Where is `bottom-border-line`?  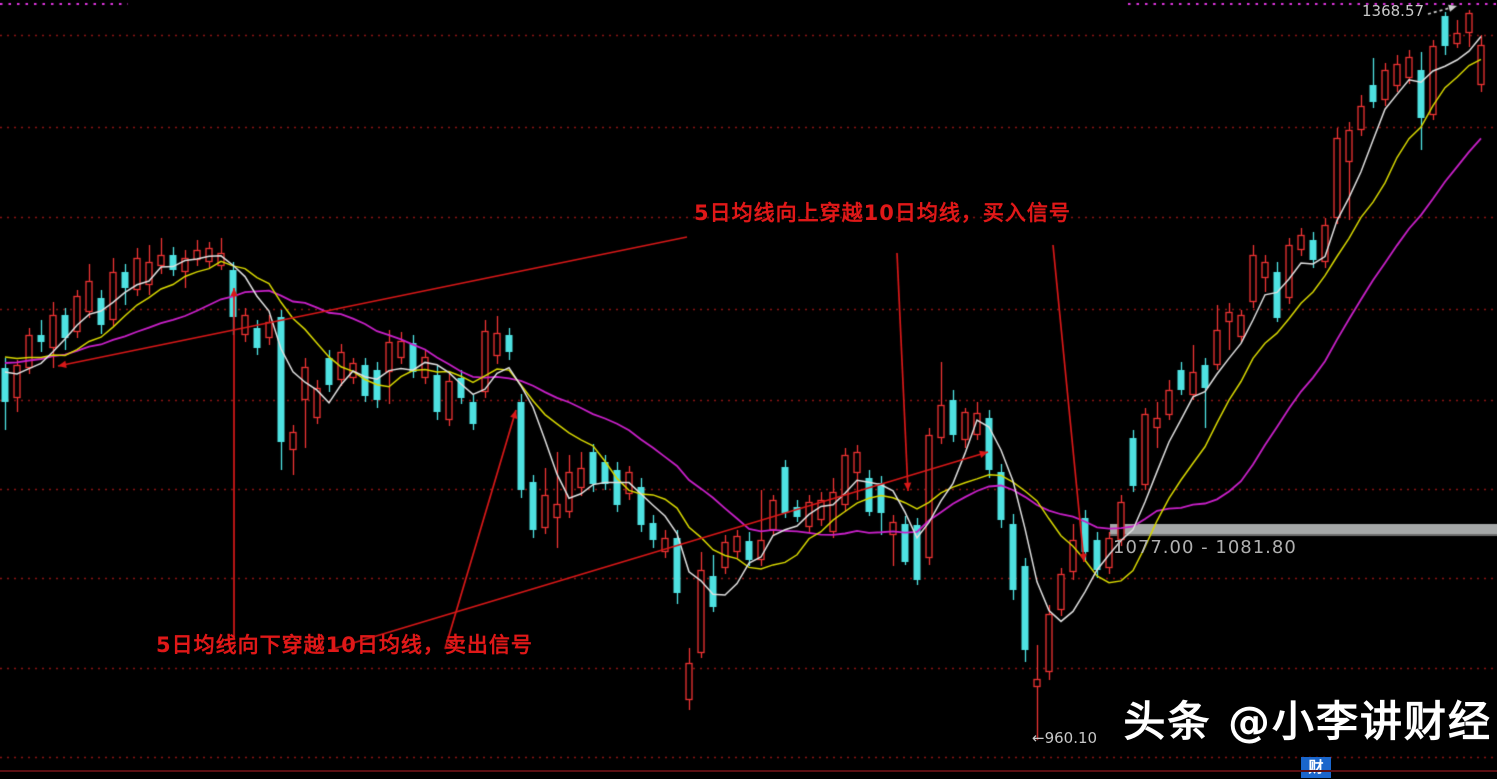 bottom-border-line is located at coordinates (748, 771).